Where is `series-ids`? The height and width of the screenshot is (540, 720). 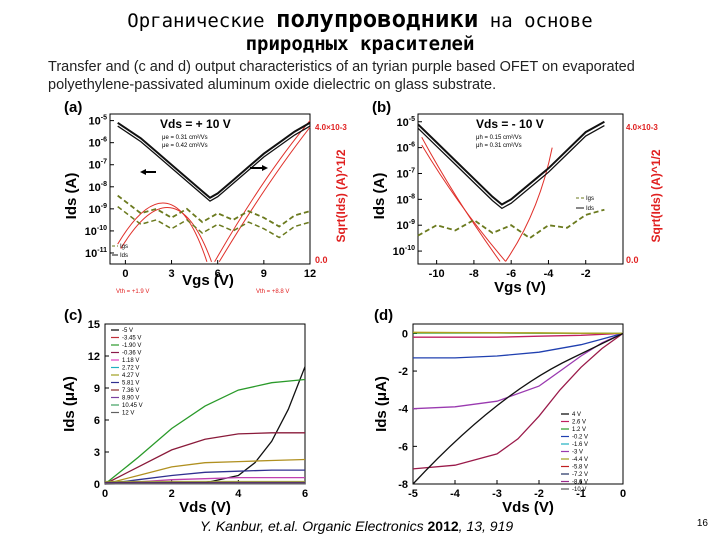 series-ids is located at coordinates (214, 160).